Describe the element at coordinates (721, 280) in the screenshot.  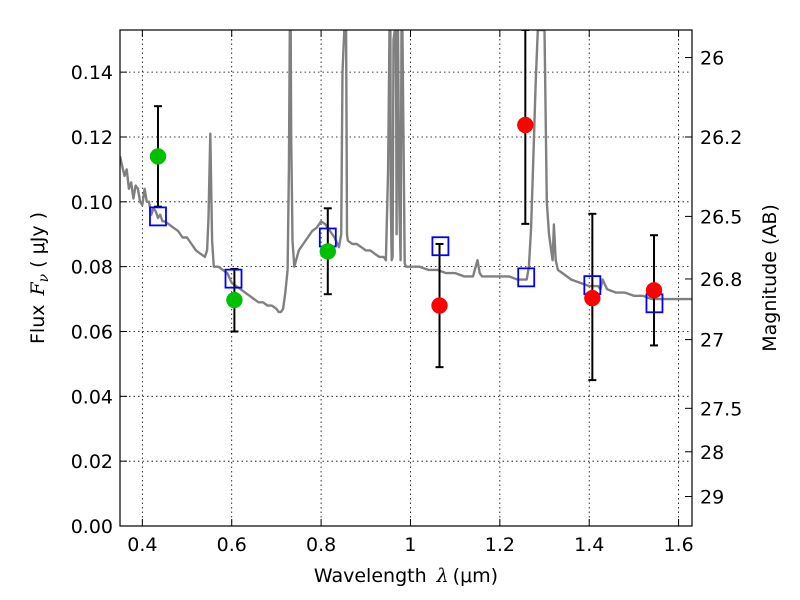
I see `y2-tick-label: 26.8` at that location.